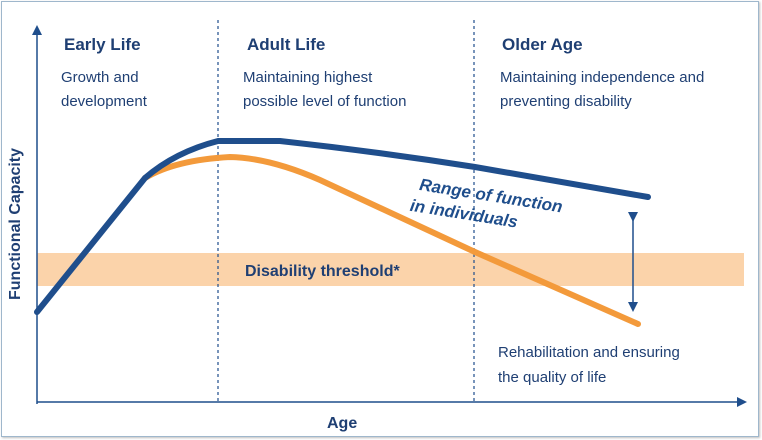  Describe the element at coordinates (602, 77) in the screenshot. I see `phase-desc-older-line1: Maintaining independence and` at that location.